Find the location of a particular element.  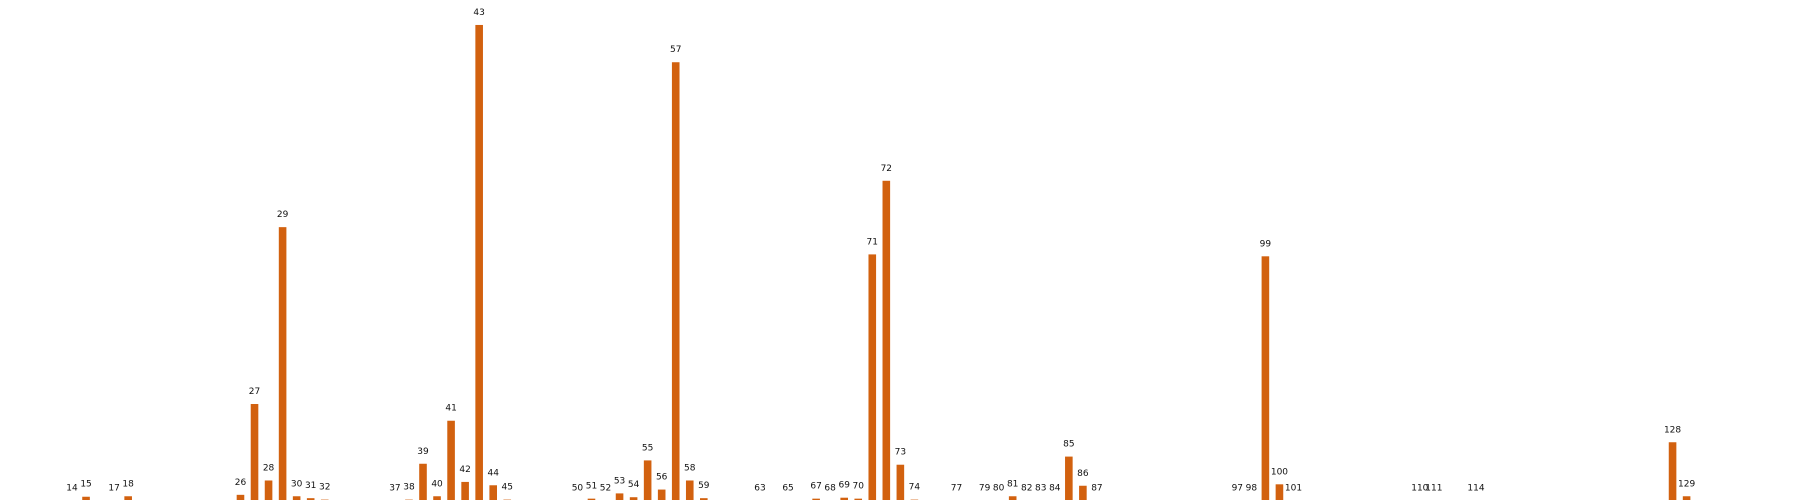

bar-label-70: 70 is located at coordinates (859, 487).